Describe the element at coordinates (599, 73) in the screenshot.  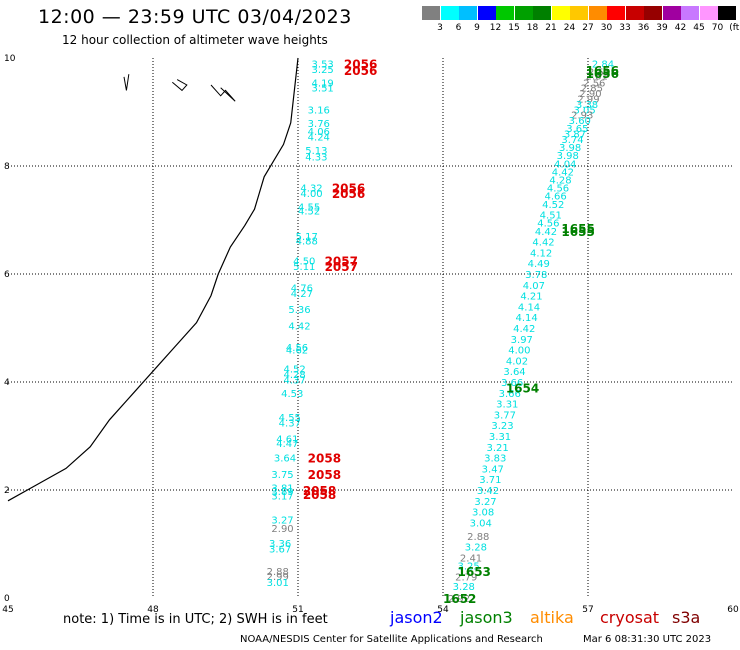
I see `wave-height-value: 2.51` at that location.